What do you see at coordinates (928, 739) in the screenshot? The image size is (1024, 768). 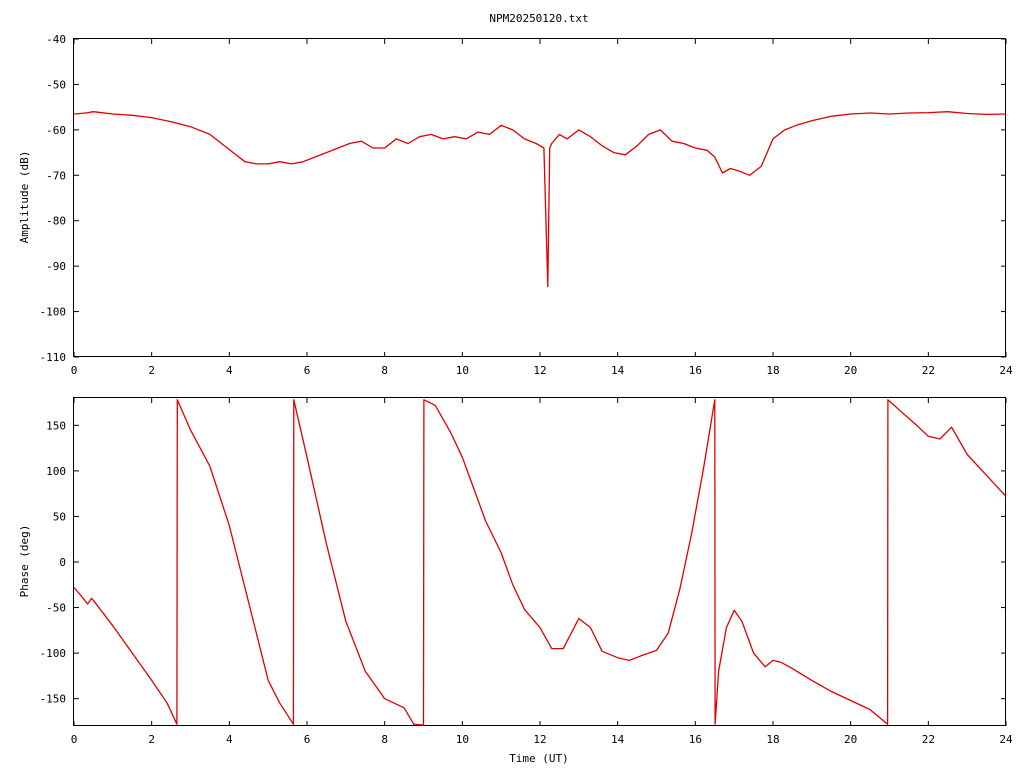 I see `phase-x-tick-label: 22` at bounding box center [928, 739].